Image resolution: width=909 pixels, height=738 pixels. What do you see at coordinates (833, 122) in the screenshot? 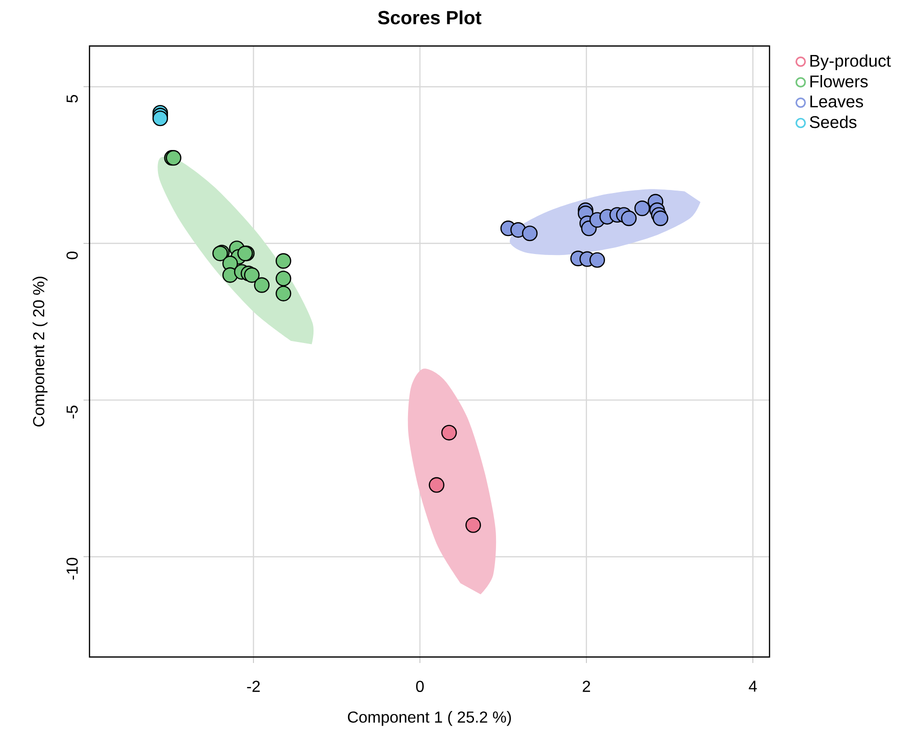
I see `legend-label: Seeds` at bounding box center [833, 122].